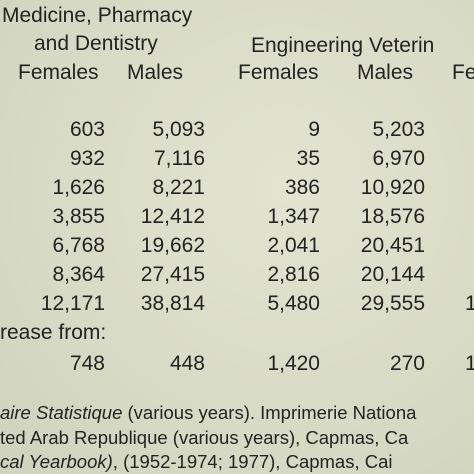 This screenshot has width=474, height=474. Describe the element at coordinates (178, 129) in the screenshot. I see `cell-males-1: 5,093` at that location.